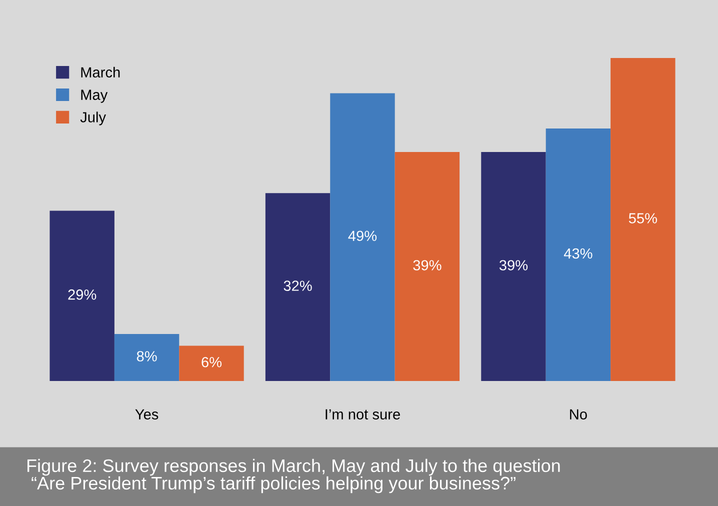 This screenshot has width=718, height=506. I want to click on data-label: 55%, so click(642, 218).